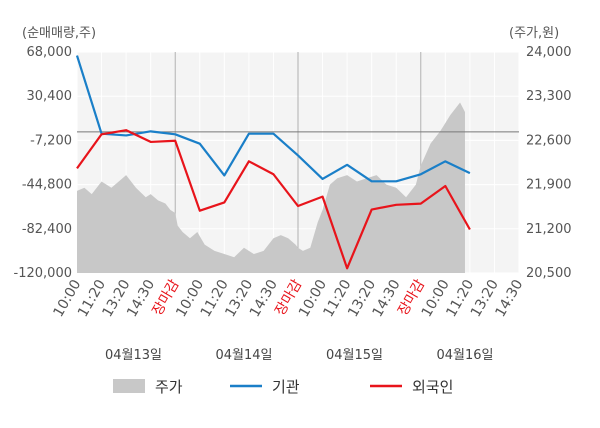 This screenshot has width=600, height=428. What do you see at coordinates (534, 33) in the screenshot?
I see `right-axis-unit: (주가,원)` at bounding box center [534, 33].